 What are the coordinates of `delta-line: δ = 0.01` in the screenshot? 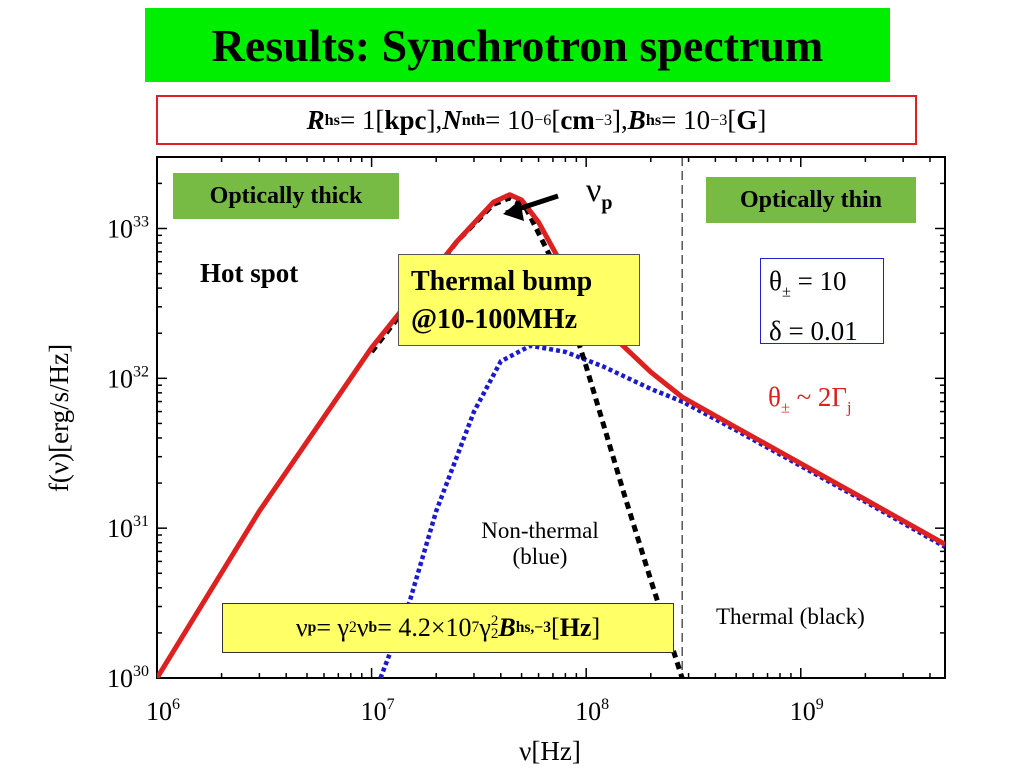 It's located at (813, 331).